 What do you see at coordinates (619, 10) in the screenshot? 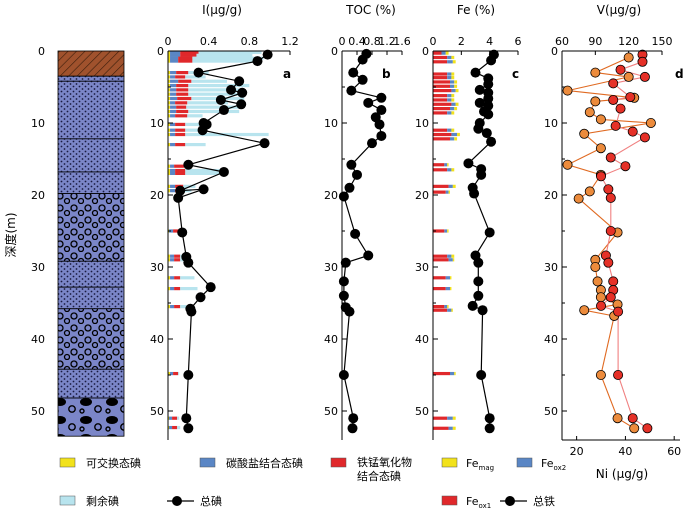
I see `v-panel-title: V(μg/g)` at bounding box center [619, 10].